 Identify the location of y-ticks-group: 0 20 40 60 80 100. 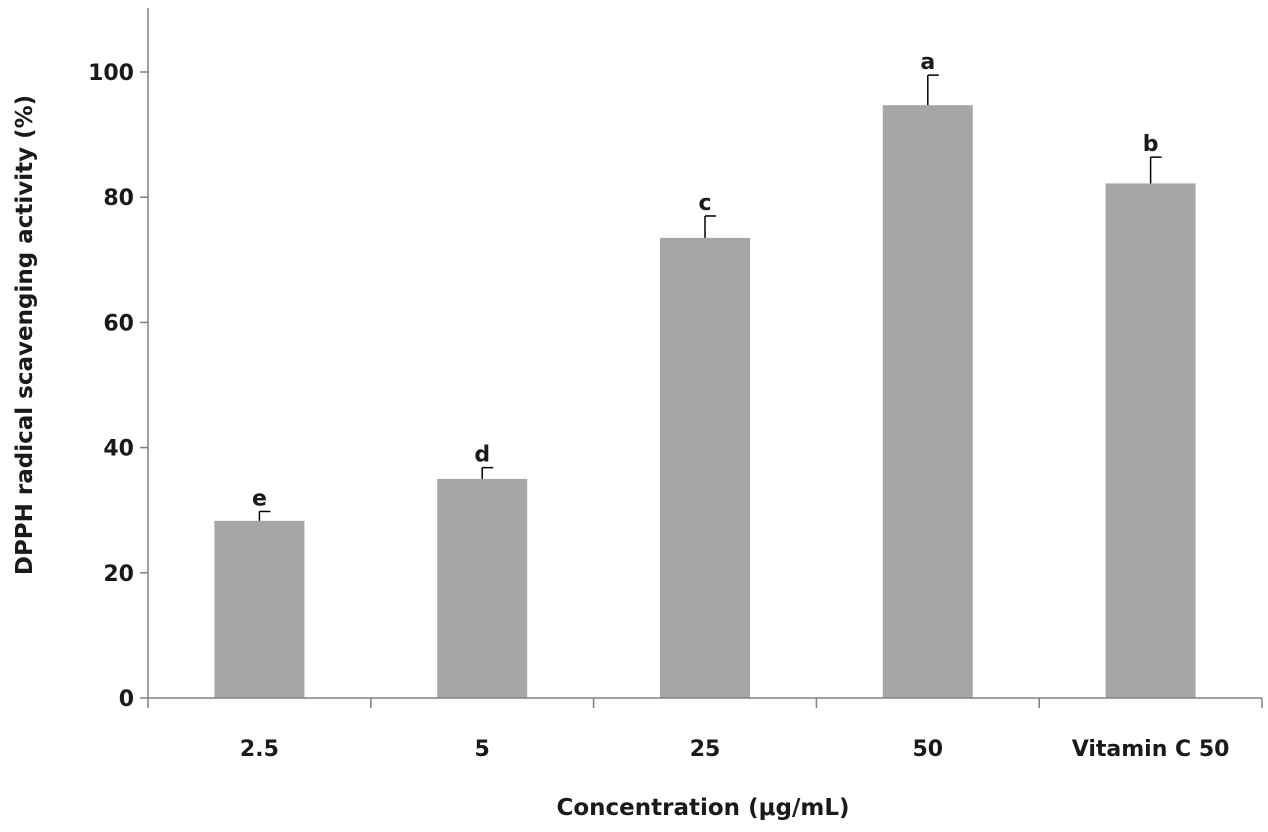
(118, 386).